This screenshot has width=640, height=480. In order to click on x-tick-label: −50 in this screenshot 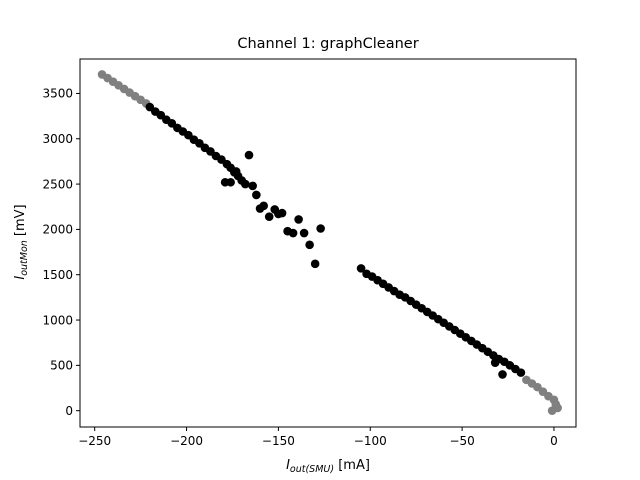, I will do `click(461, 441)`.